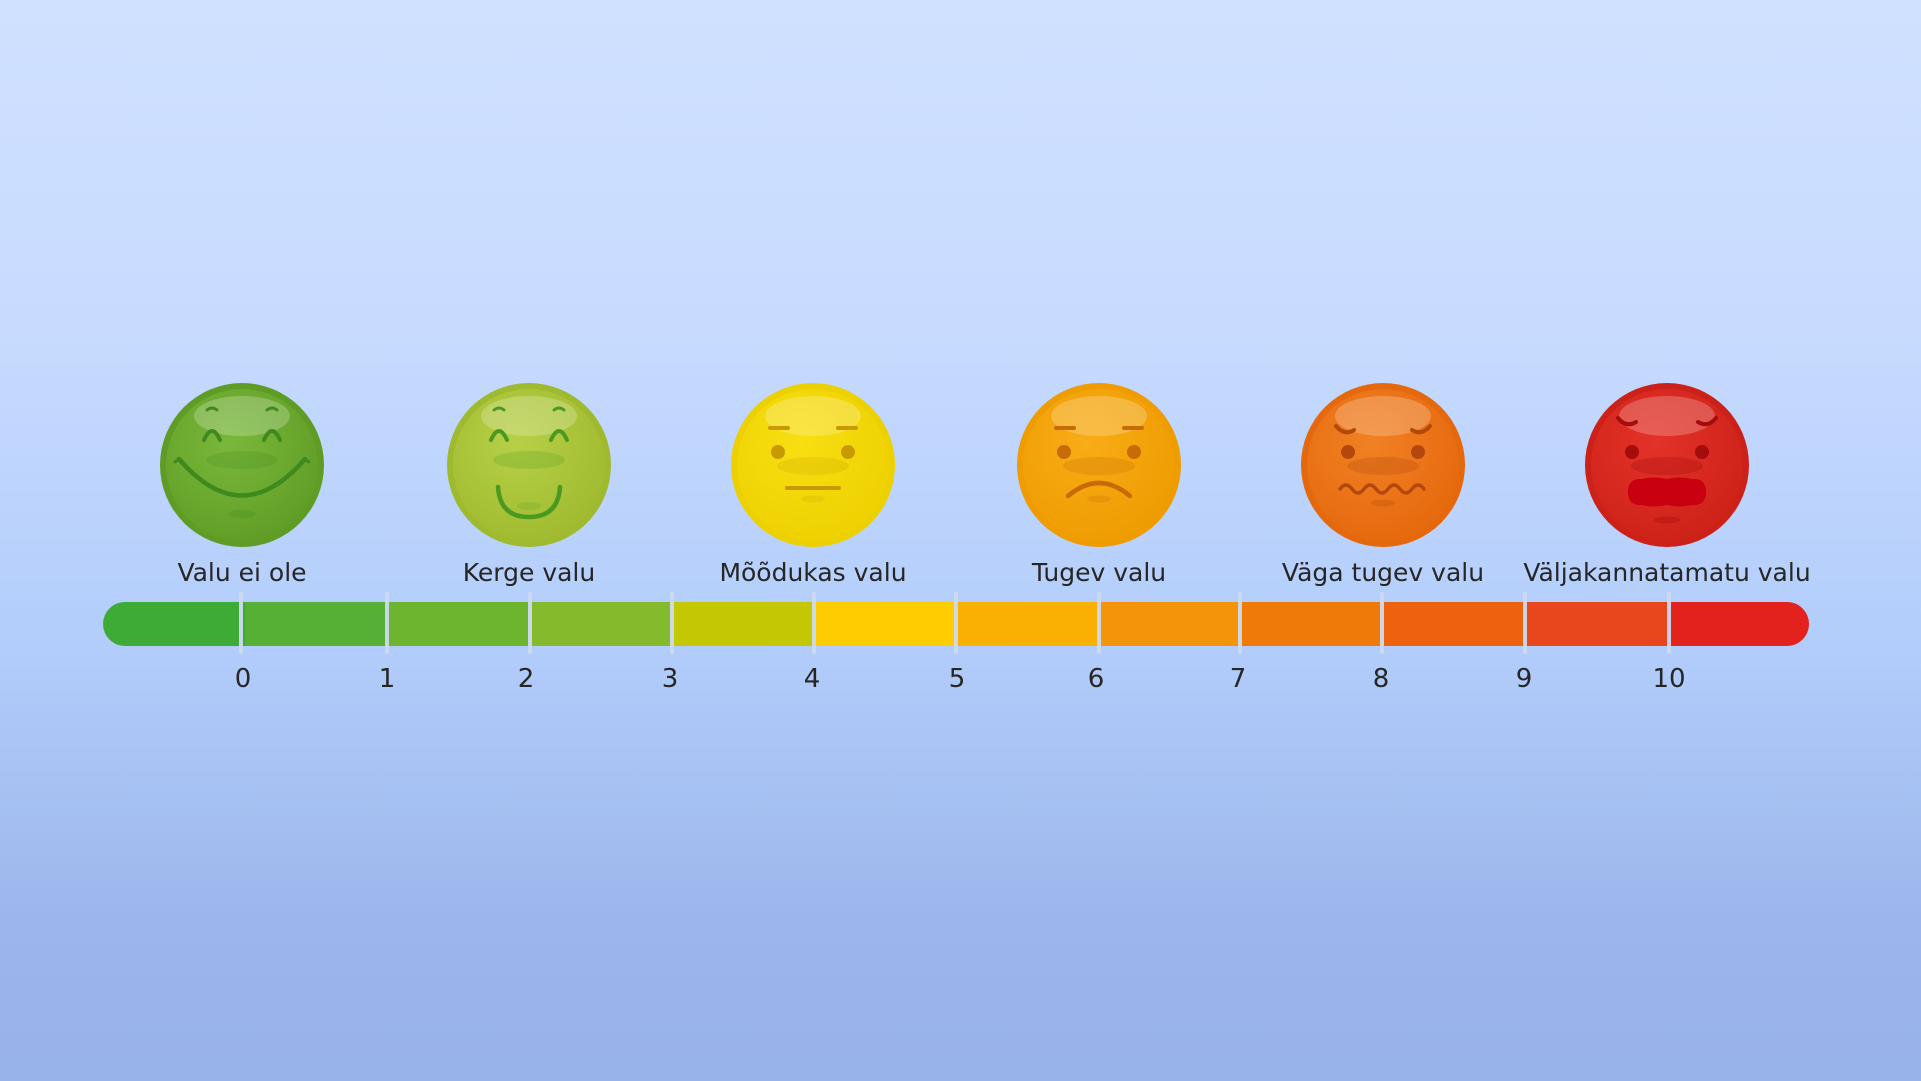  I want to click on pain-level-label: Väga tugev valu, so click(1383, 572).